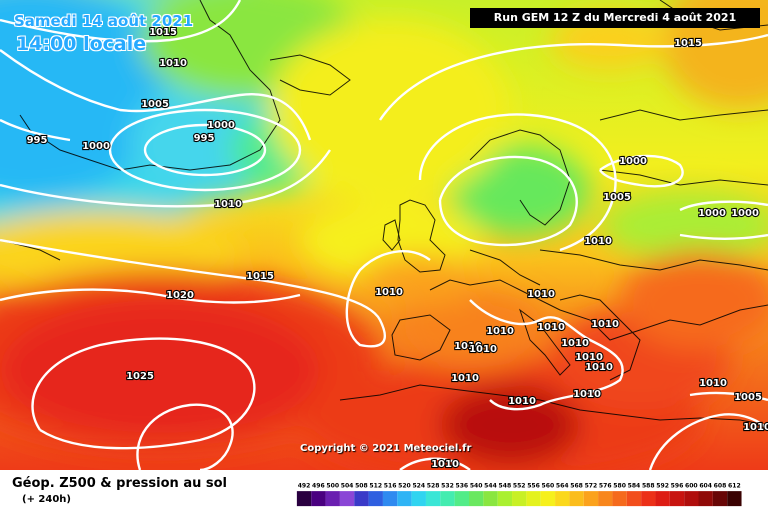 The image size is (768, 512). What do you see at coordinates (677, 485) in the screenshot?
I see `legend-value: 596` at bounding box center [677, 485].